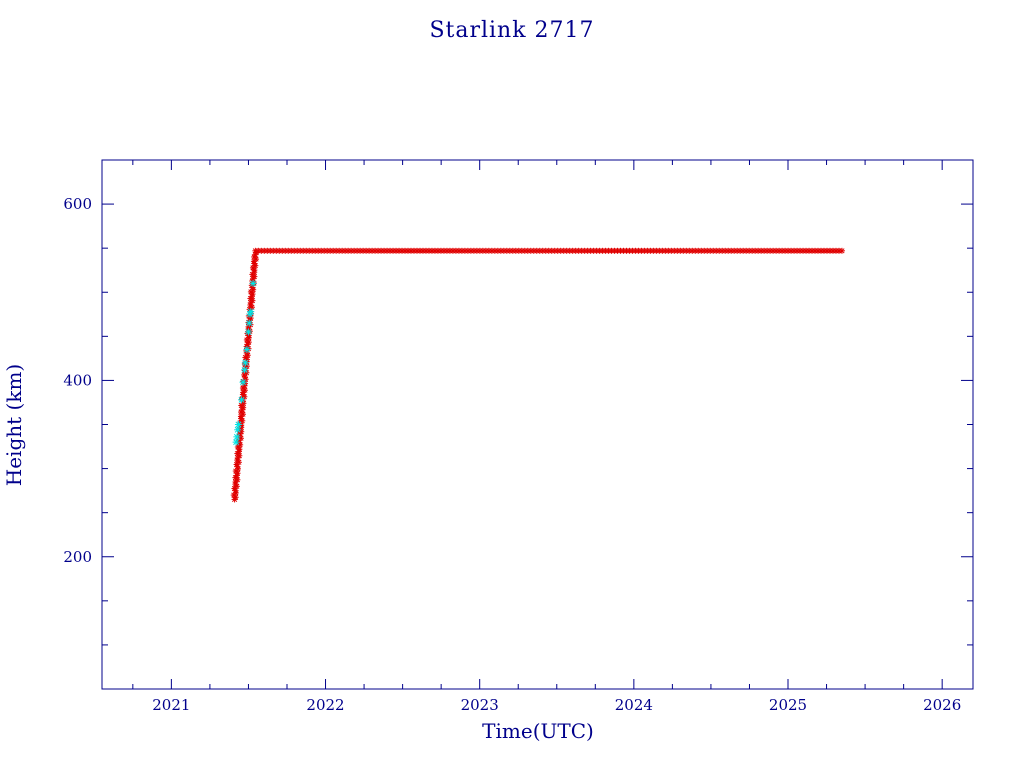 Image resolution: width=1024 pixels, height=768 pixels. I want to click on x-tick-label: 2023, so click(480, 705).